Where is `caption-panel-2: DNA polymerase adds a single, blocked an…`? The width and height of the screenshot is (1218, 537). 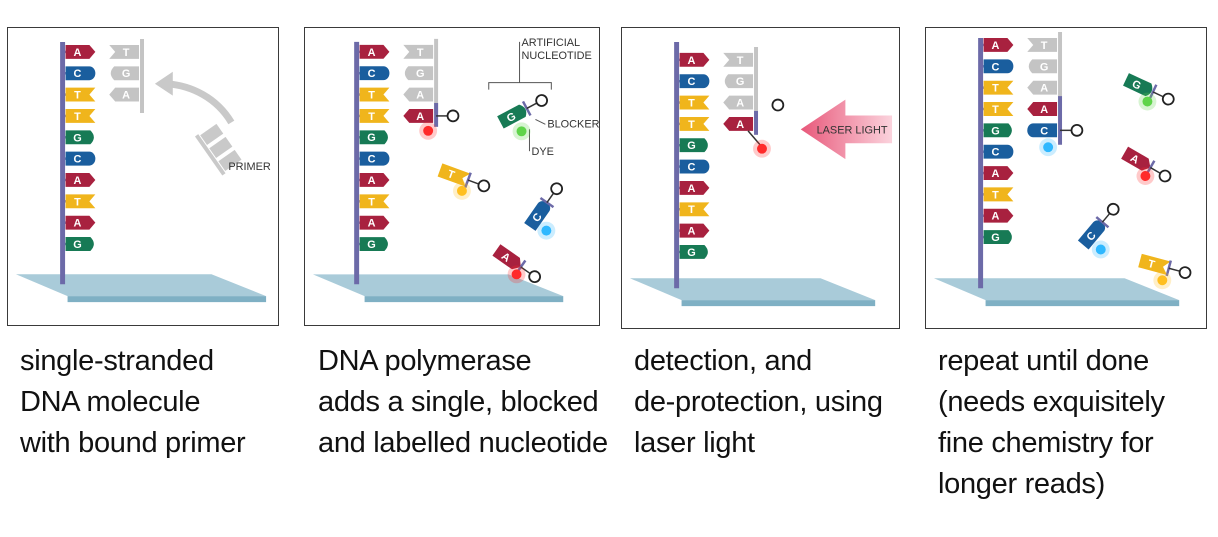 caption-panel-2: DNA polymerase adds a single, blocked an… is located at coordinates (463, 402).